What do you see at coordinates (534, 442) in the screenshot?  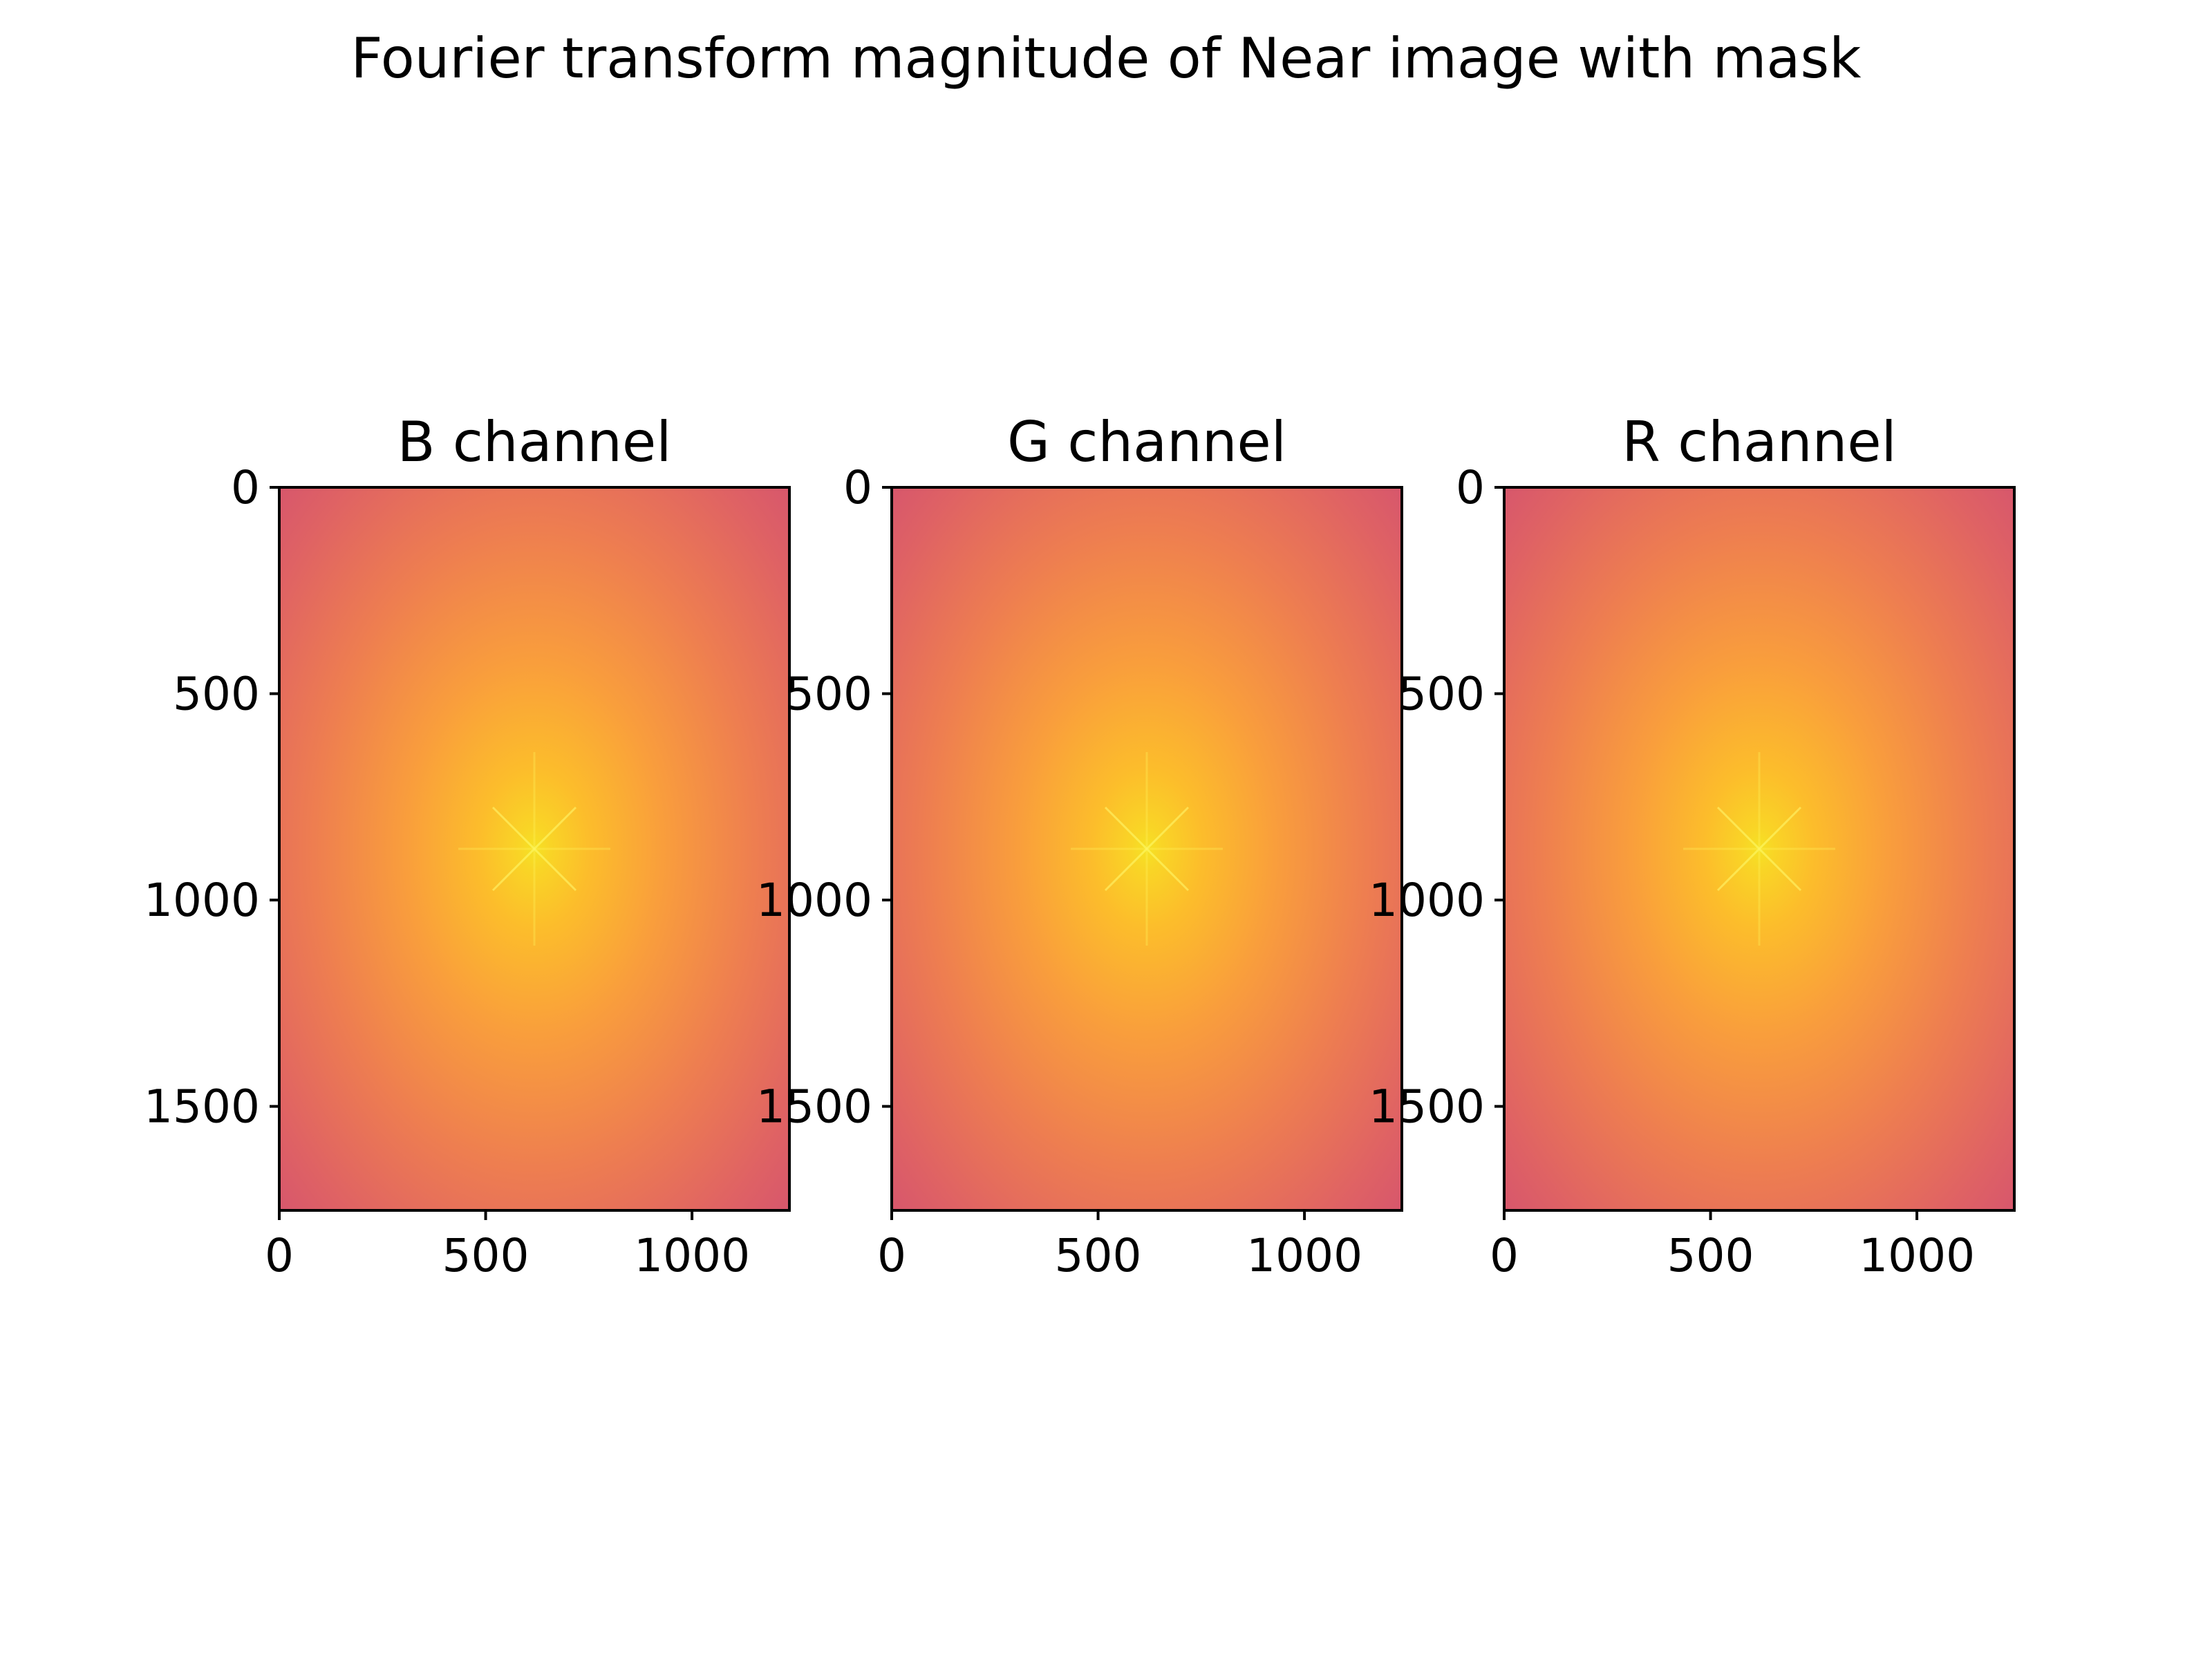 I see `axes-title: B channel` at bounding box center [534, 442].